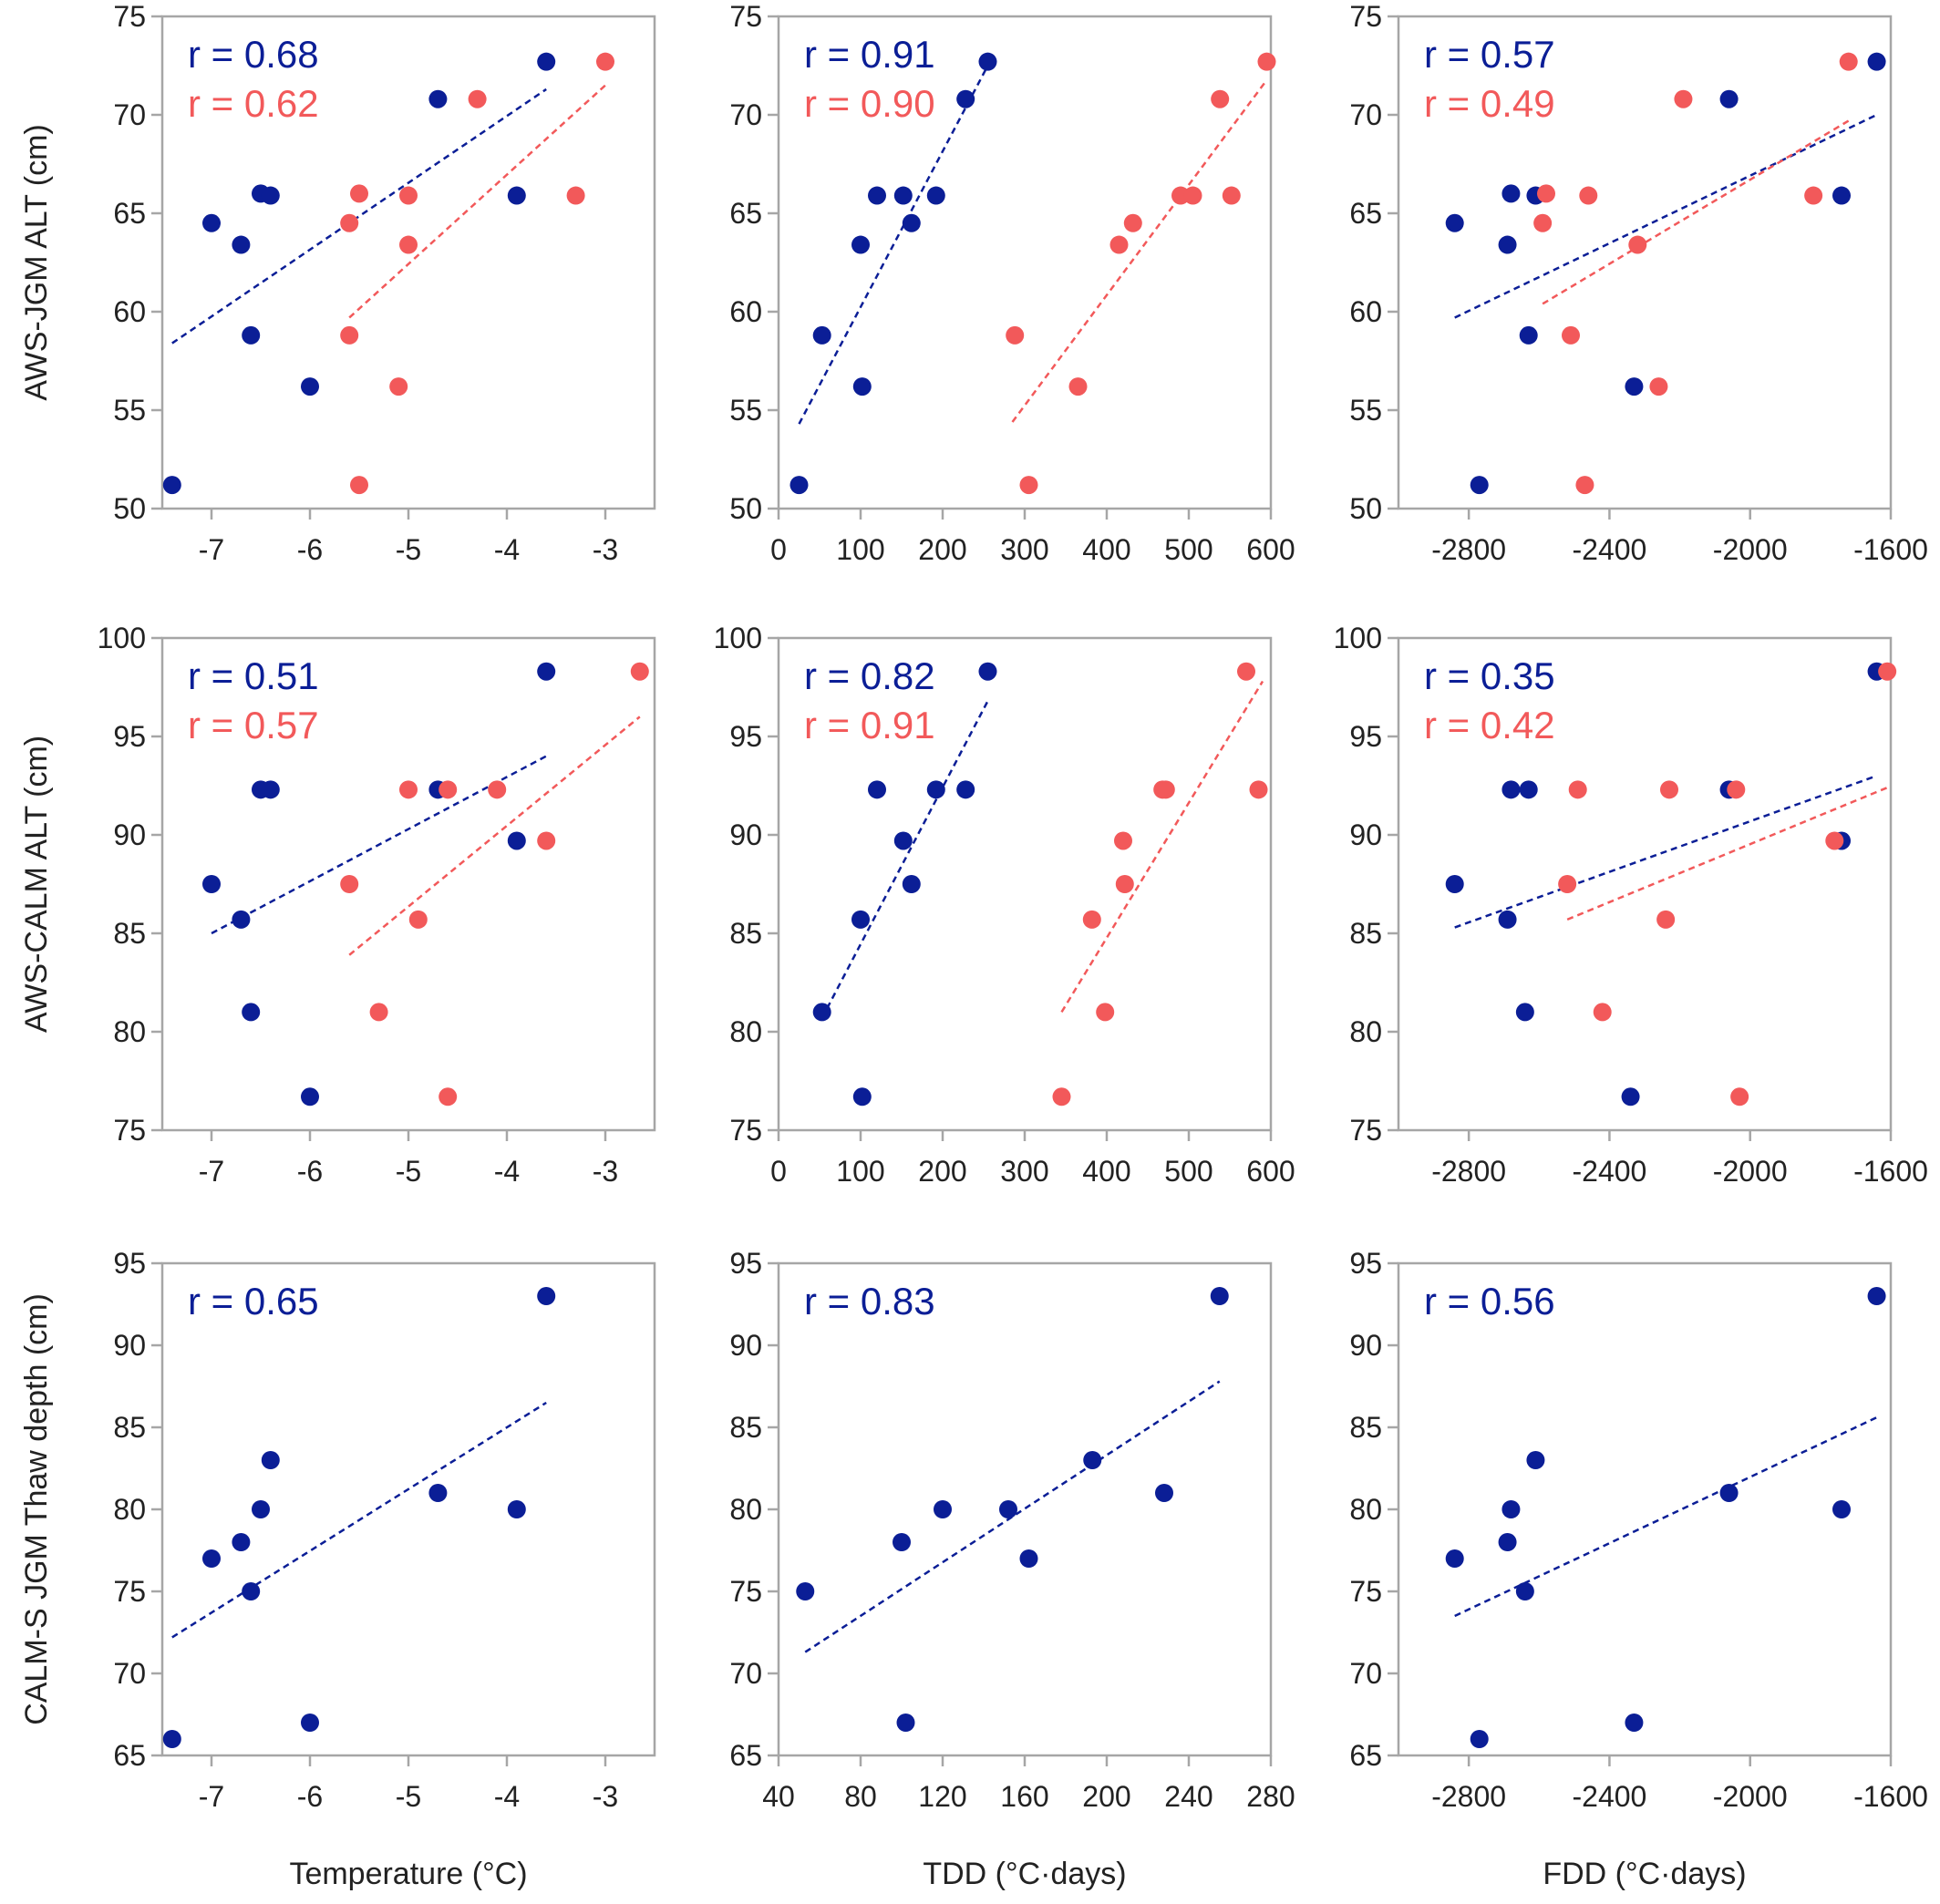 This screenshot has width=1940, height=1904. I want to click on y-tick-label: 90, so click(1366, 835).